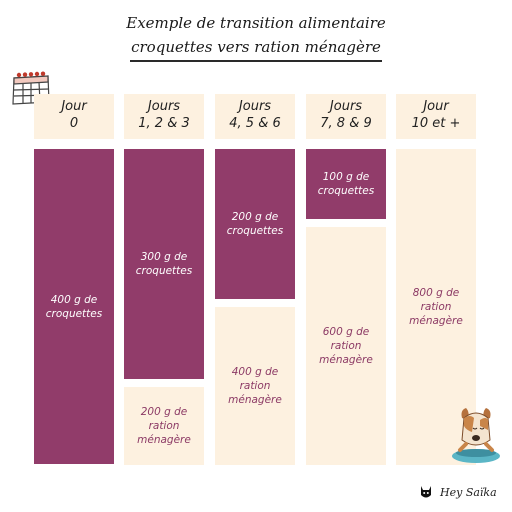 Image resolution: width=512 pixels, height=512 pixels. What do you see at coordinates (476, 435) in the screenshot?
I see `dog-bowl-illustration` at bounding box center [476, 435].